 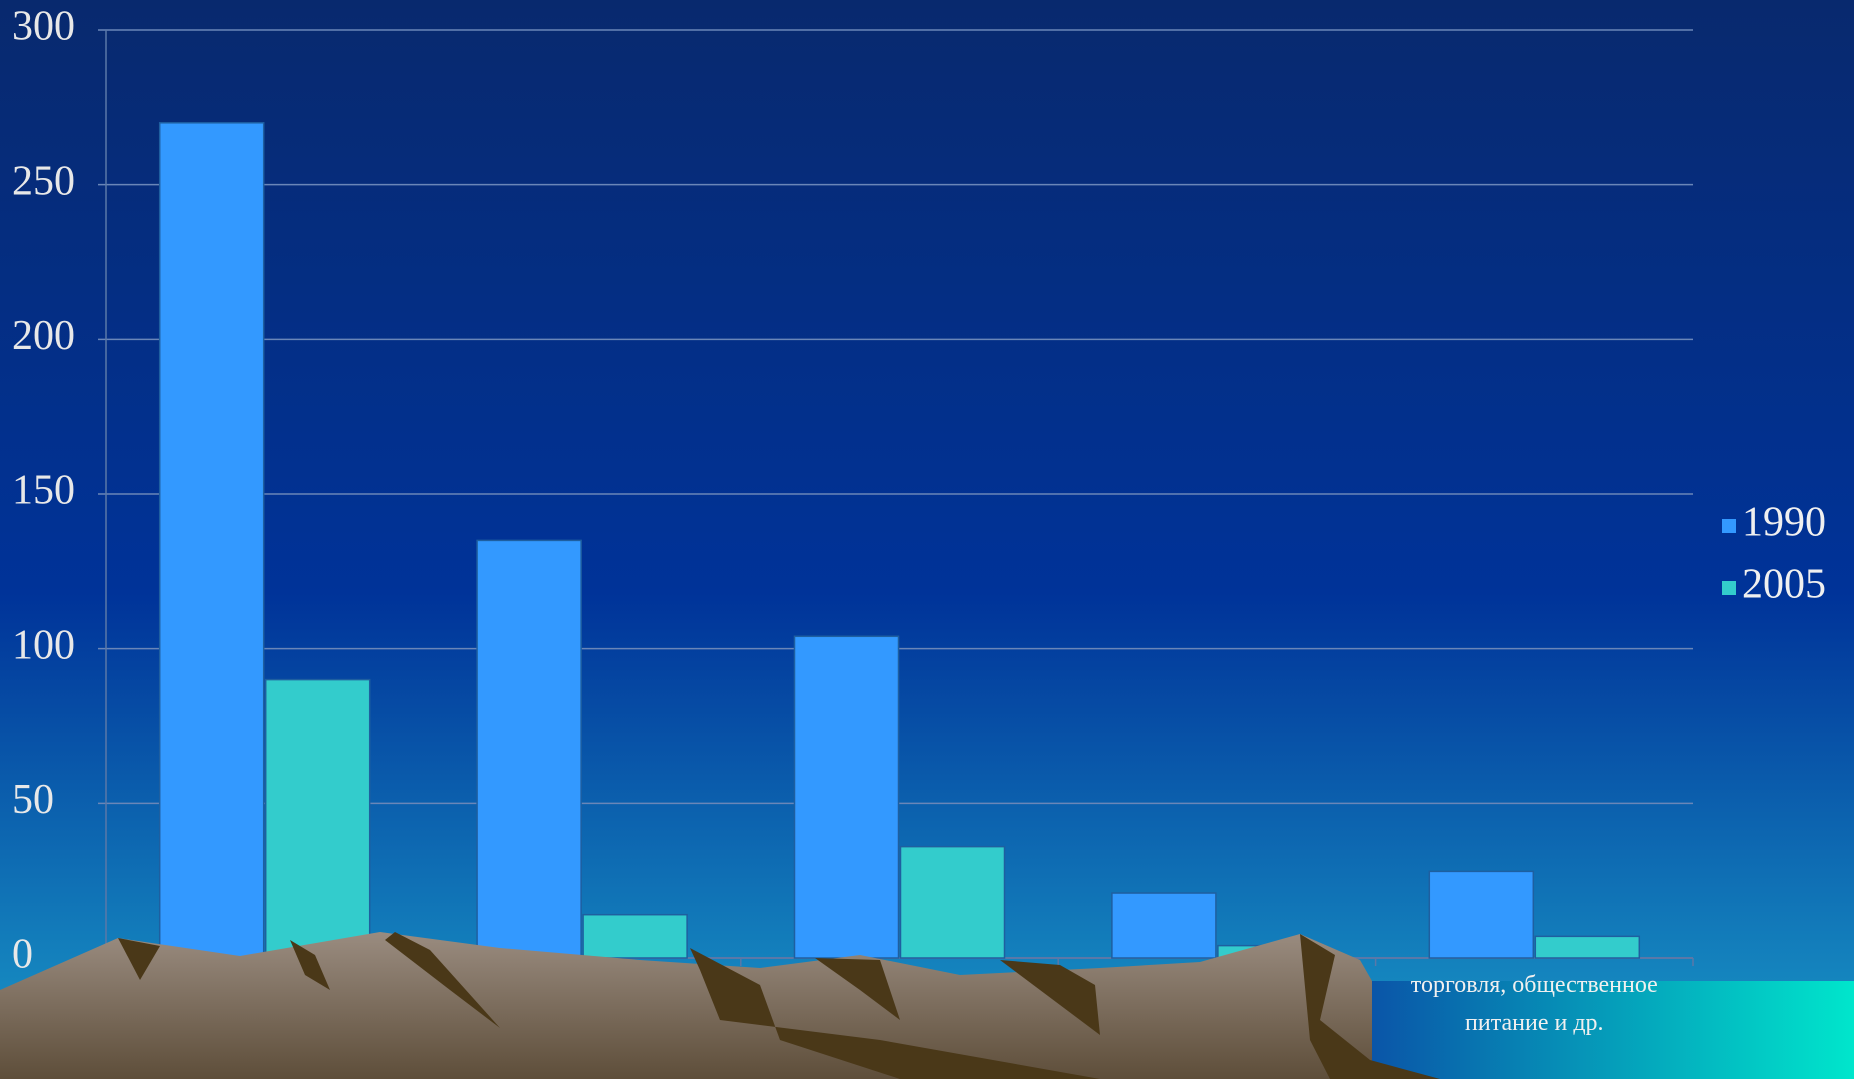 I want to click on y-tick-label: 150, so click(x=43, y=491).